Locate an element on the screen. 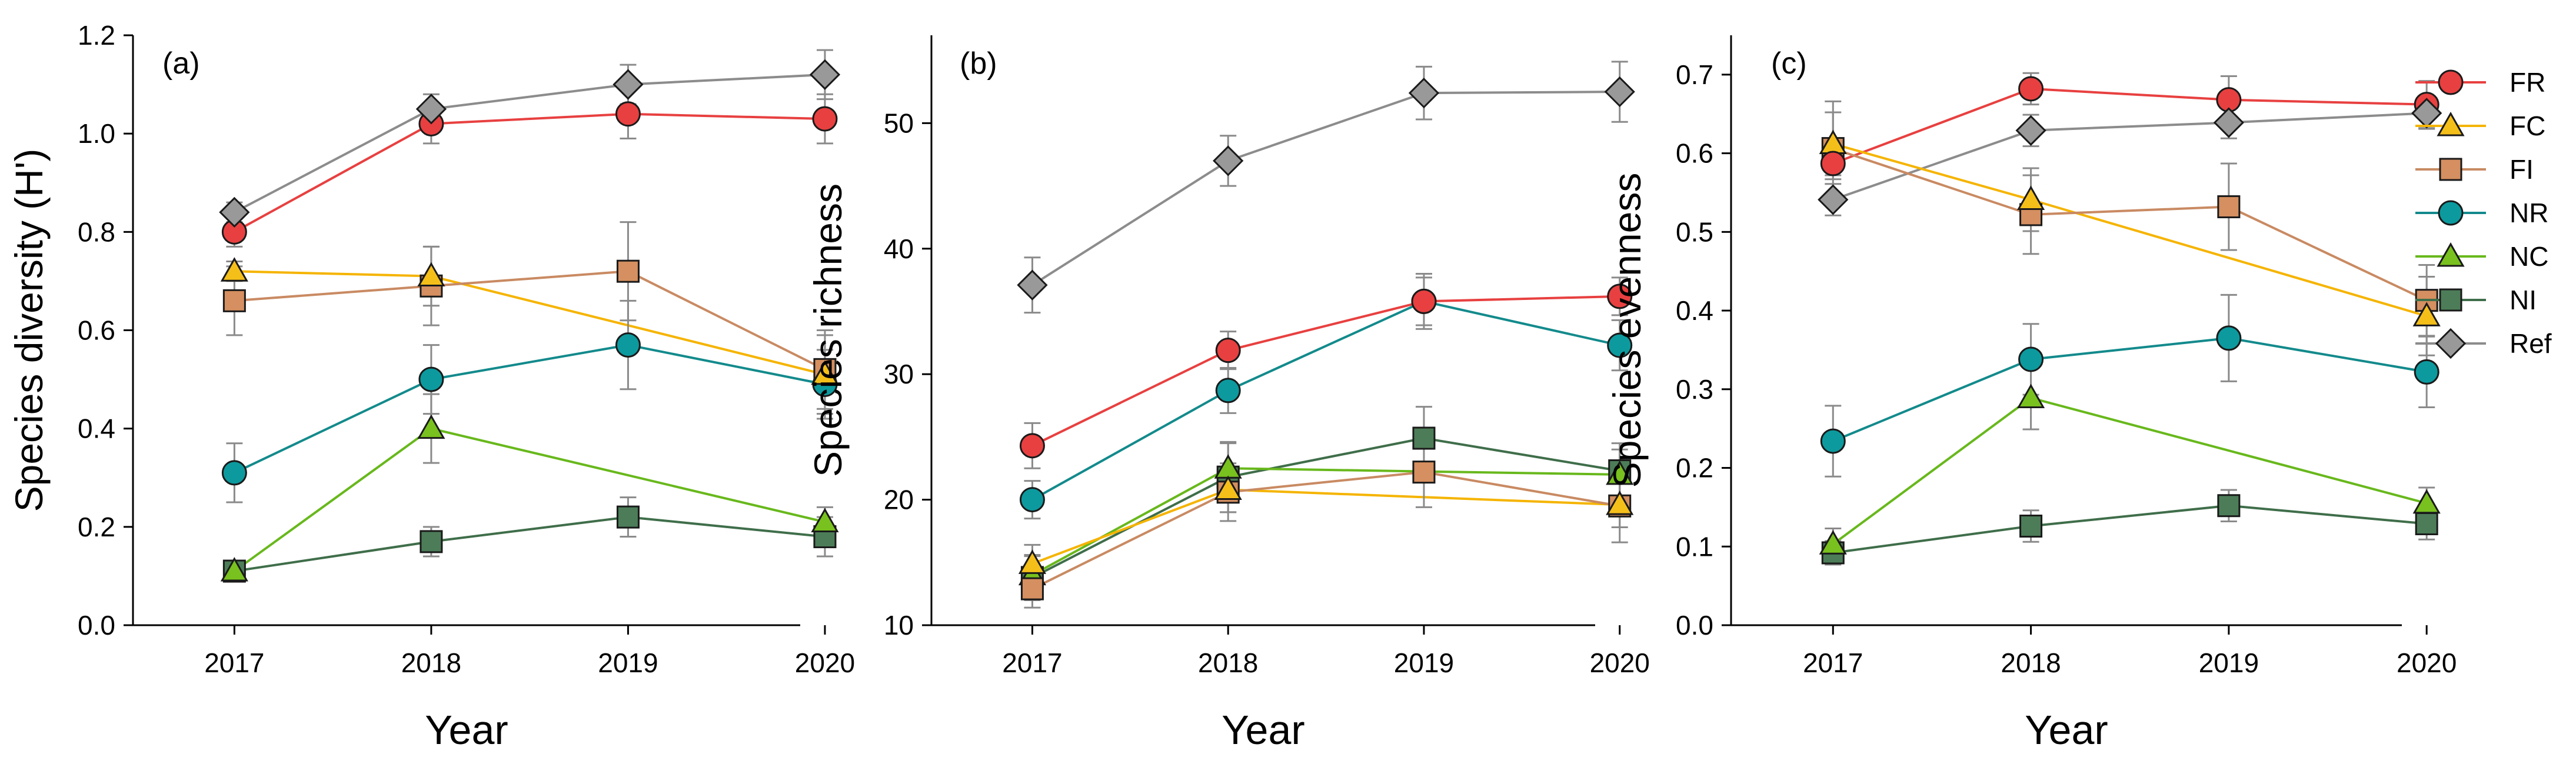 The image size is (2576, 764). series-line-FR is located at coordinates (530, 172).